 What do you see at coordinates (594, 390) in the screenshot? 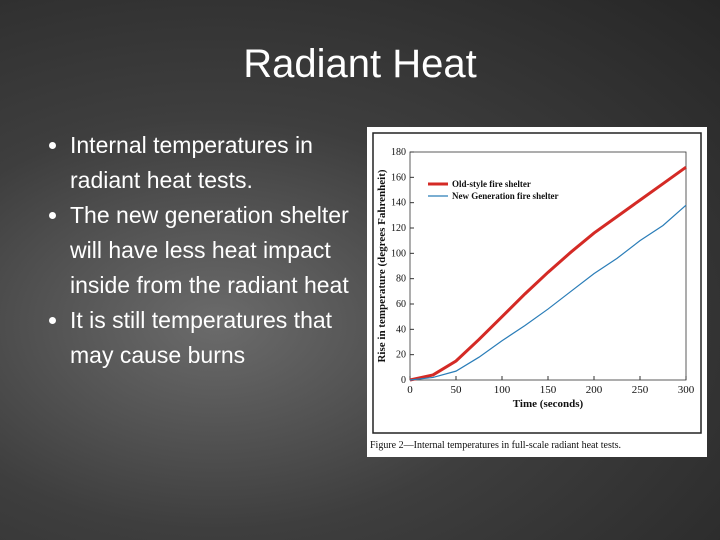
I see `x-tick-label: 200` at bounding box center [594, 390].